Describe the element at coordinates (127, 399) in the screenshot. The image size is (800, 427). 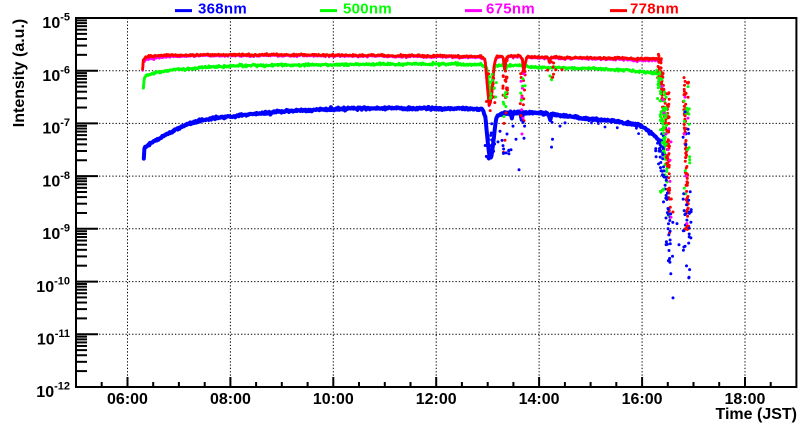
I see `svg-text: 06:00` at that location.